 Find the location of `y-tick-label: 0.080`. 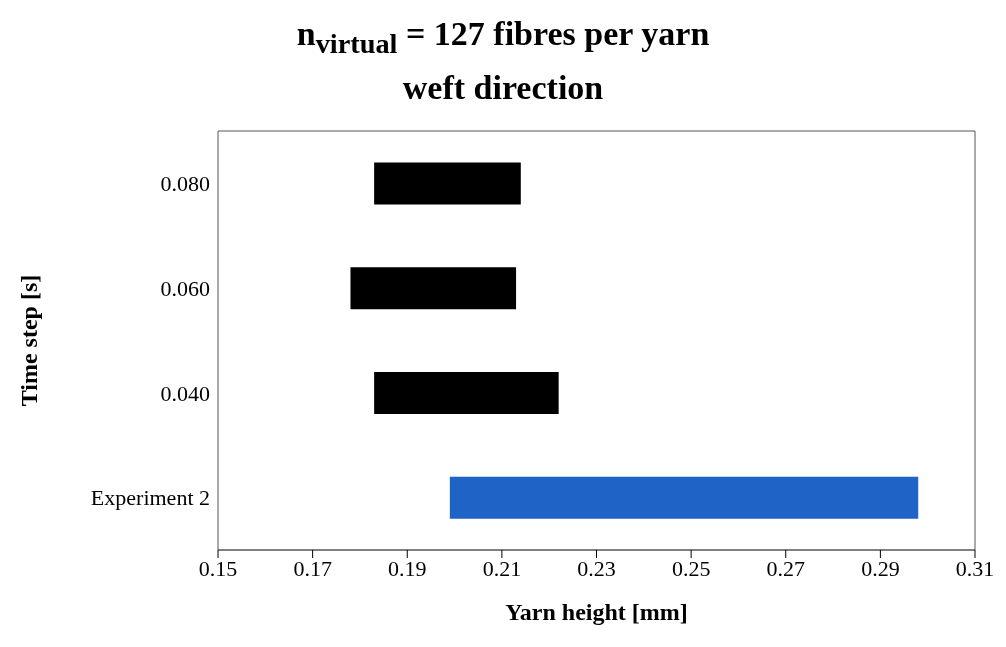

y-tick-label: 0.080 is located at coordinates (185, 183).